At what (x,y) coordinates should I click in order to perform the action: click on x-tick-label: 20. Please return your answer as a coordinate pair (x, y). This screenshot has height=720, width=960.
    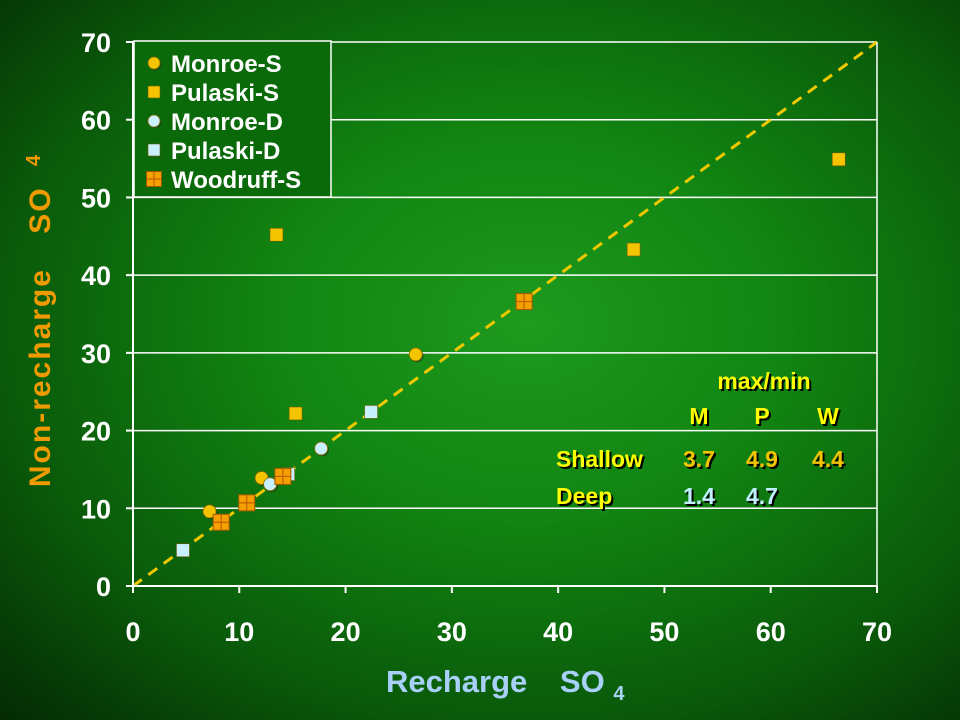
    Looking at the image, I should click on (346, 632).